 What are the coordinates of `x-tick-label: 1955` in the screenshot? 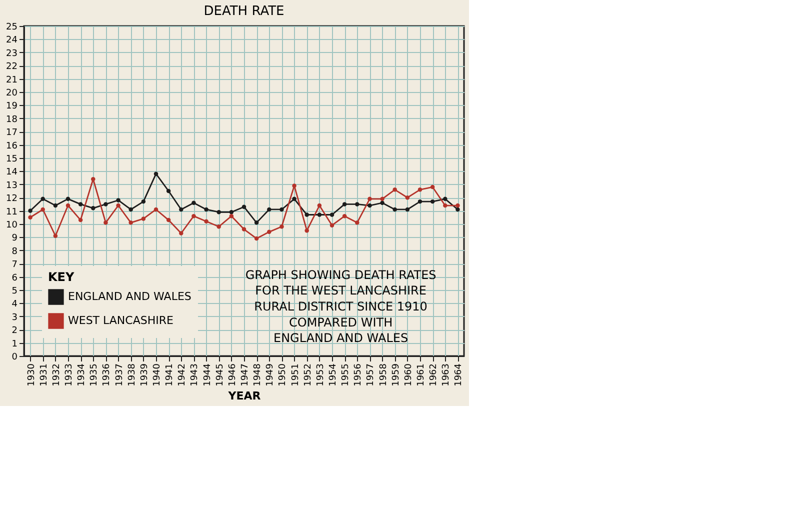 It's located at (346, 375).